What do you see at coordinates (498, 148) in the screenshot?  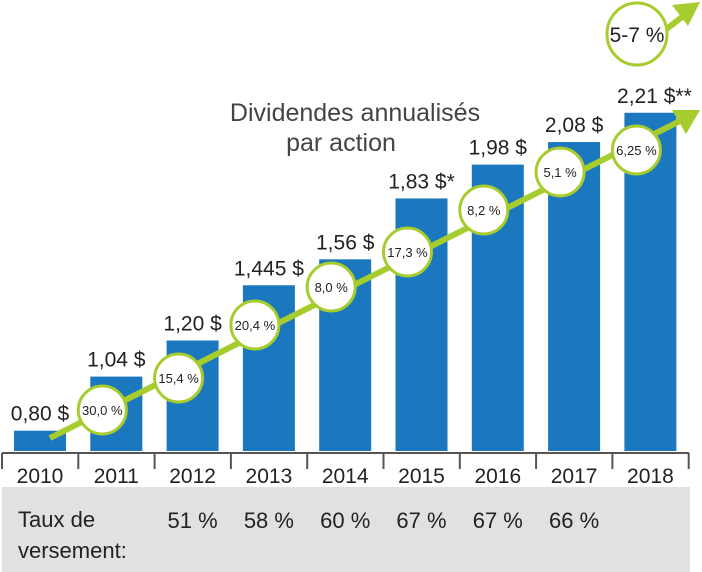 I see `data-label-2016: 1,98 $` at bounding box center [498, 148].